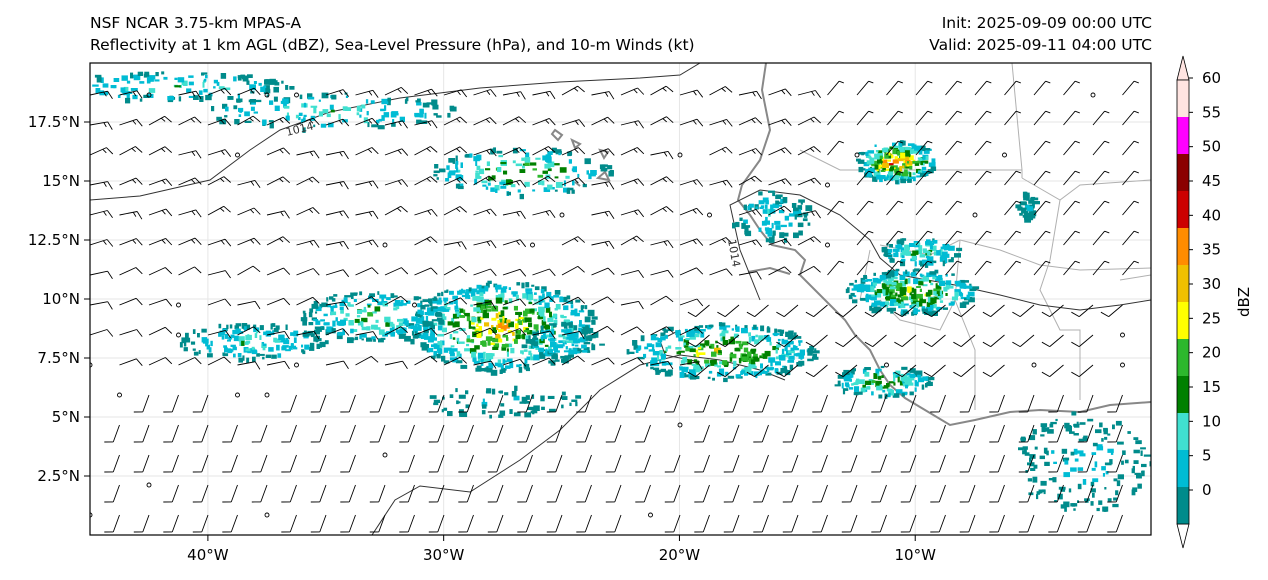 The height and width of the screenshot is (580, 1268). I want to click on colorbar-tick-label: 20, so click(1211, 353).